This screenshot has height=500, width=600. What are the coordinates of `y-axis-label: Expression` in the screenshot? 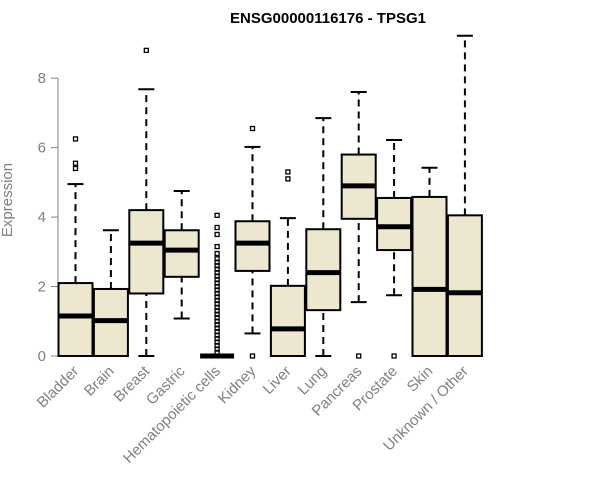 It's located at (8, 200).